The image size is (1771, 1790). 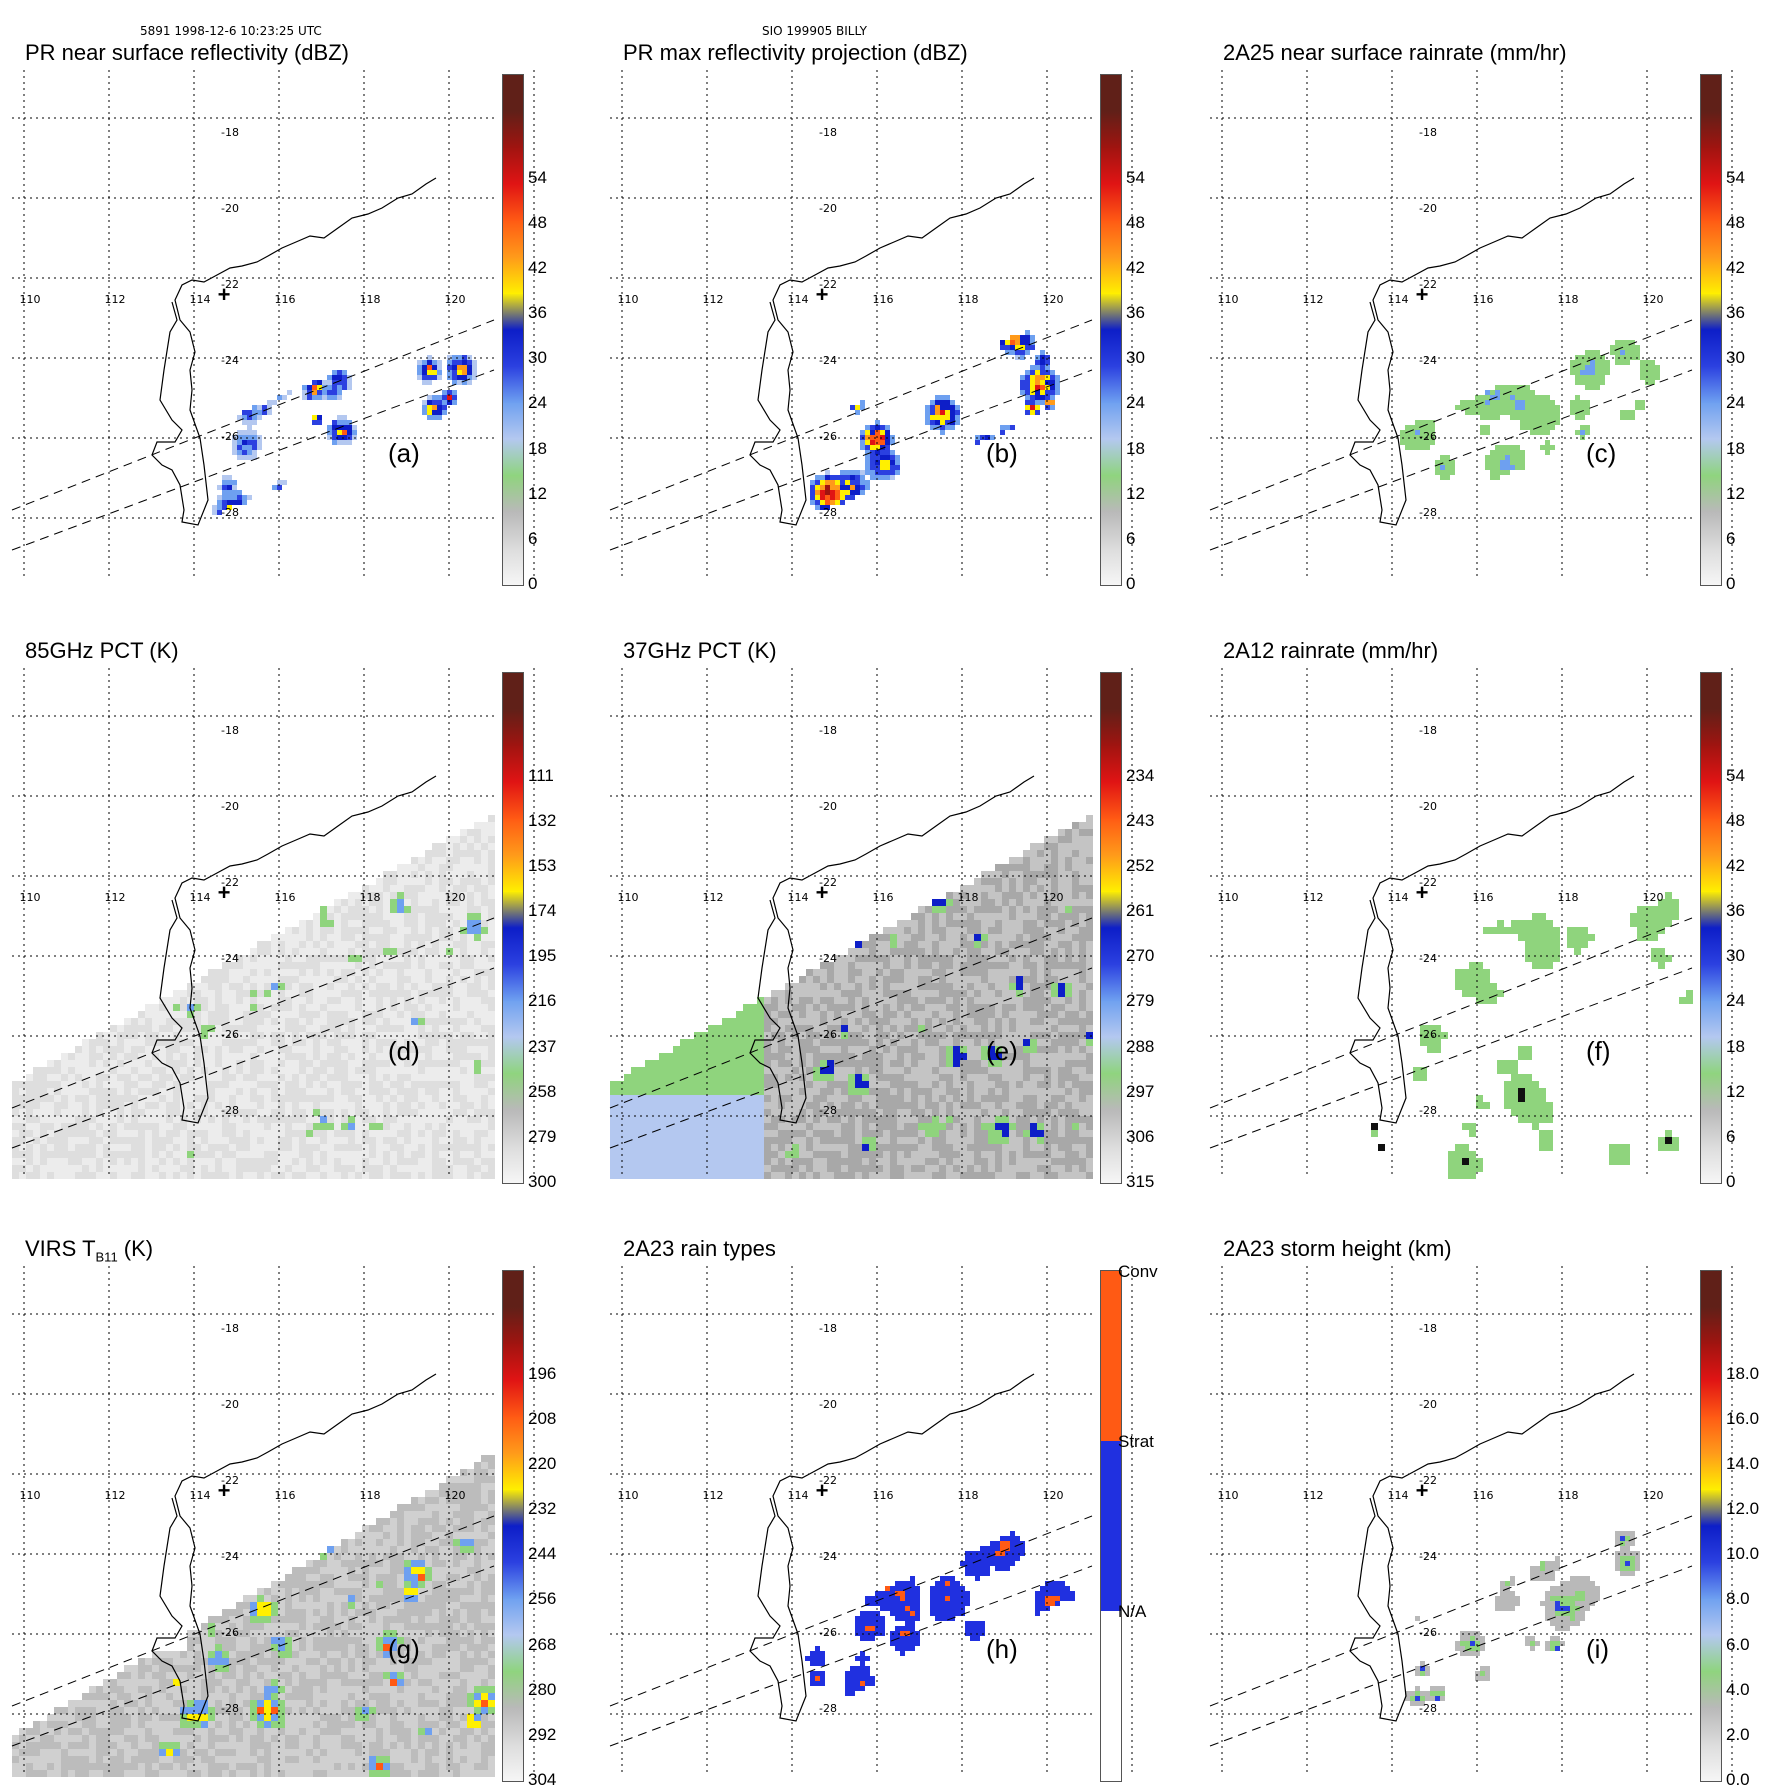 I want to click on colorbar-tick: 195, so click(x=542, y=956).